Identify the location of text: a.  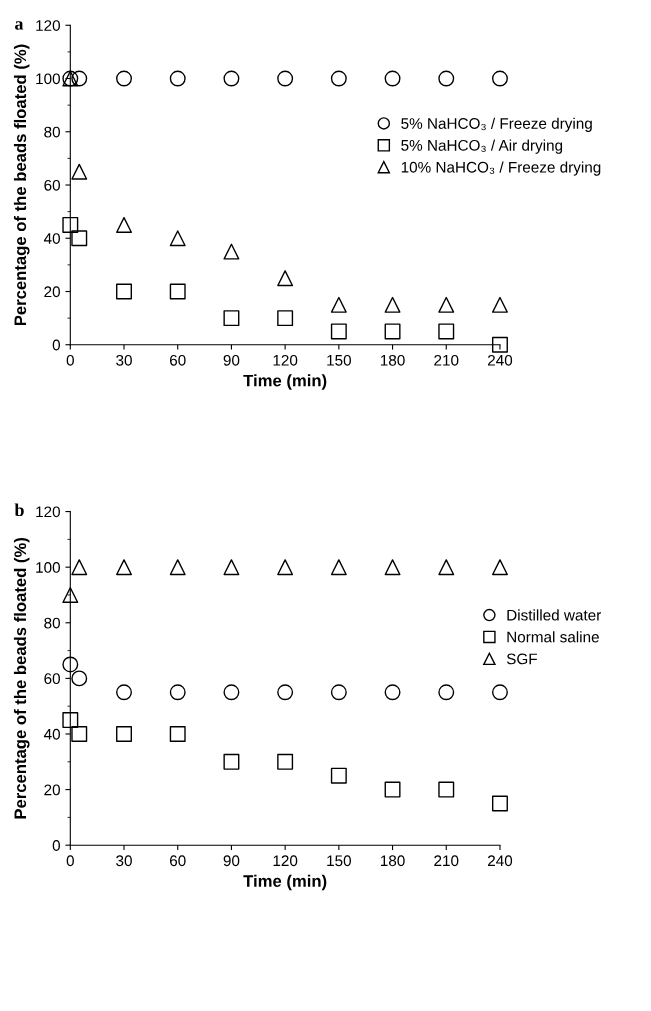
(19, 25).